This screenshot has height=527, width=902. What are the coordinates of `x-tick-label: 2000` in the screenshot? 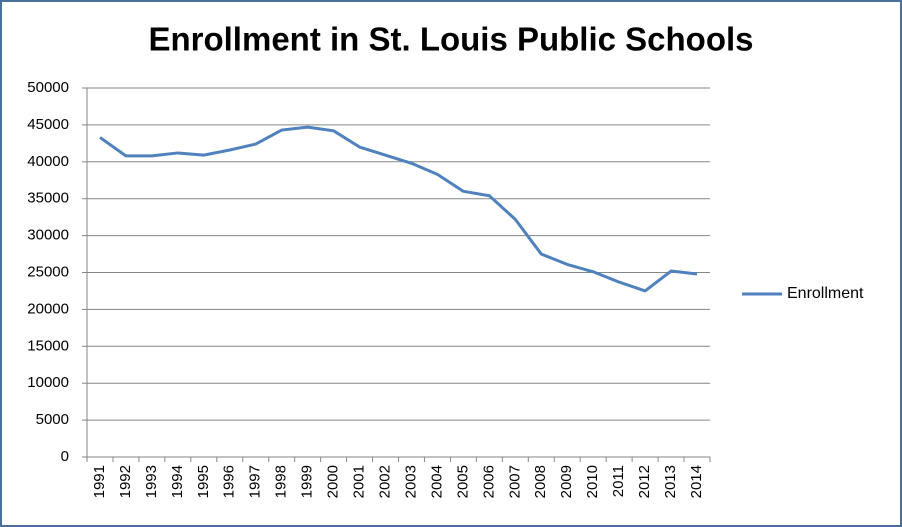 It's located at (333, 481).